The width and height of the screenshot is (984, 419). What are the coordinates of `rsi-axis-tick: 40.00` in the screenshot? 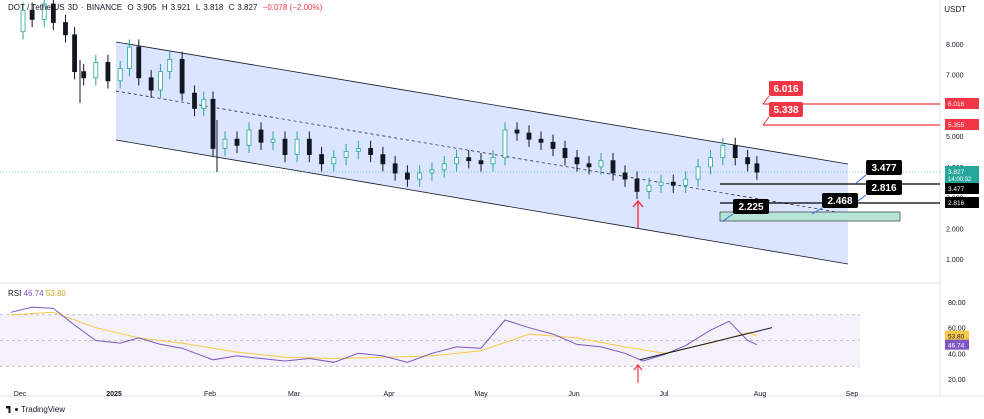 It's located at (957, 354).